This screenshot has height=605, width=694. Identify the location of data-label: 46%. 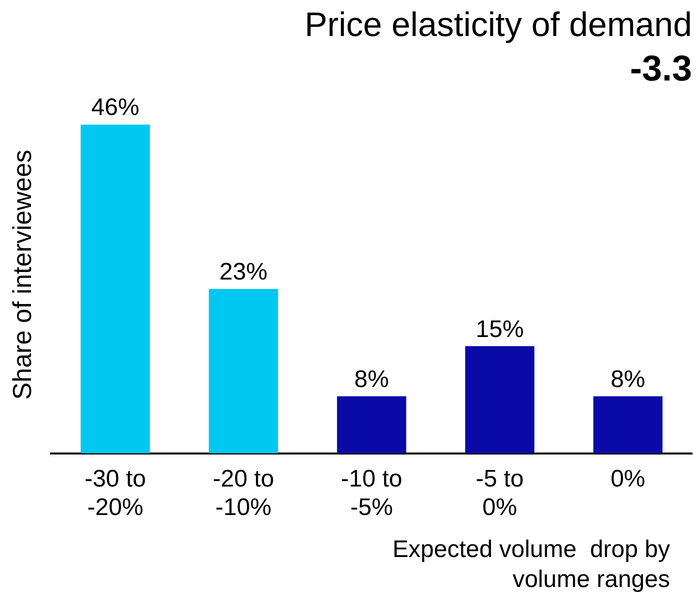
(115, 108).